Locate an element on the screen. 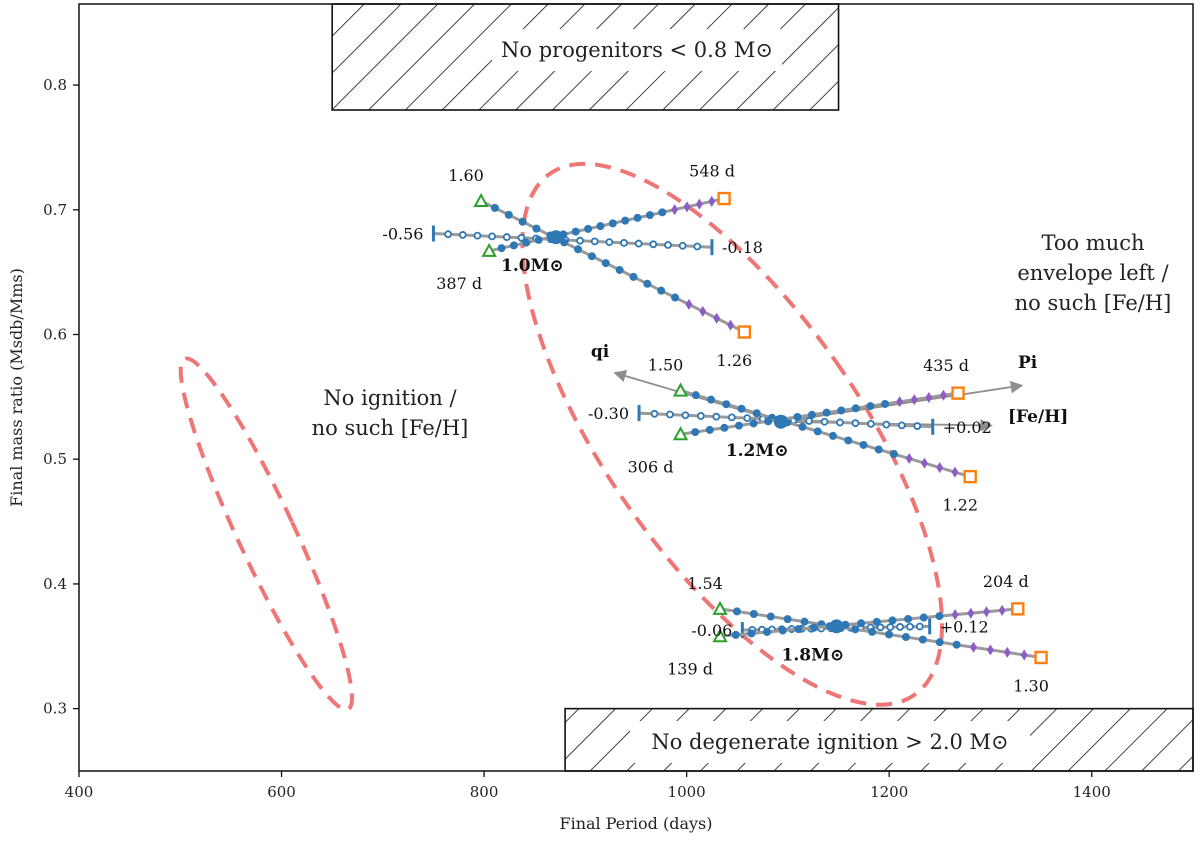 The image size is (1200, 844). q-min-label: 1.54 is located at coordinates (705, 583).